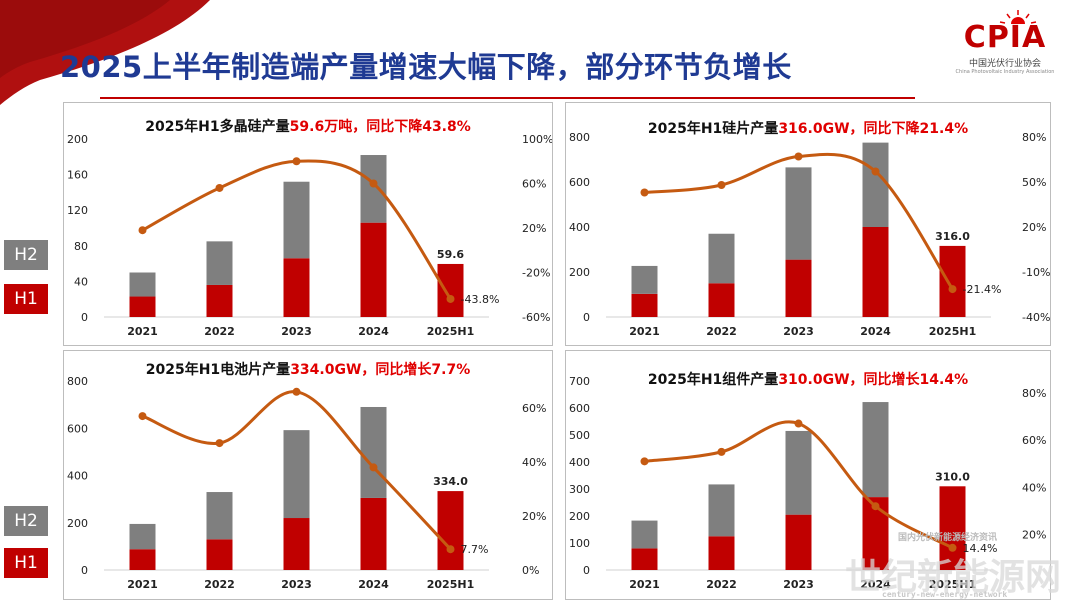 Image resolution: width=1080 pixels, height=608 pixels. I want to click on sun-icon, so click(1018, 17).